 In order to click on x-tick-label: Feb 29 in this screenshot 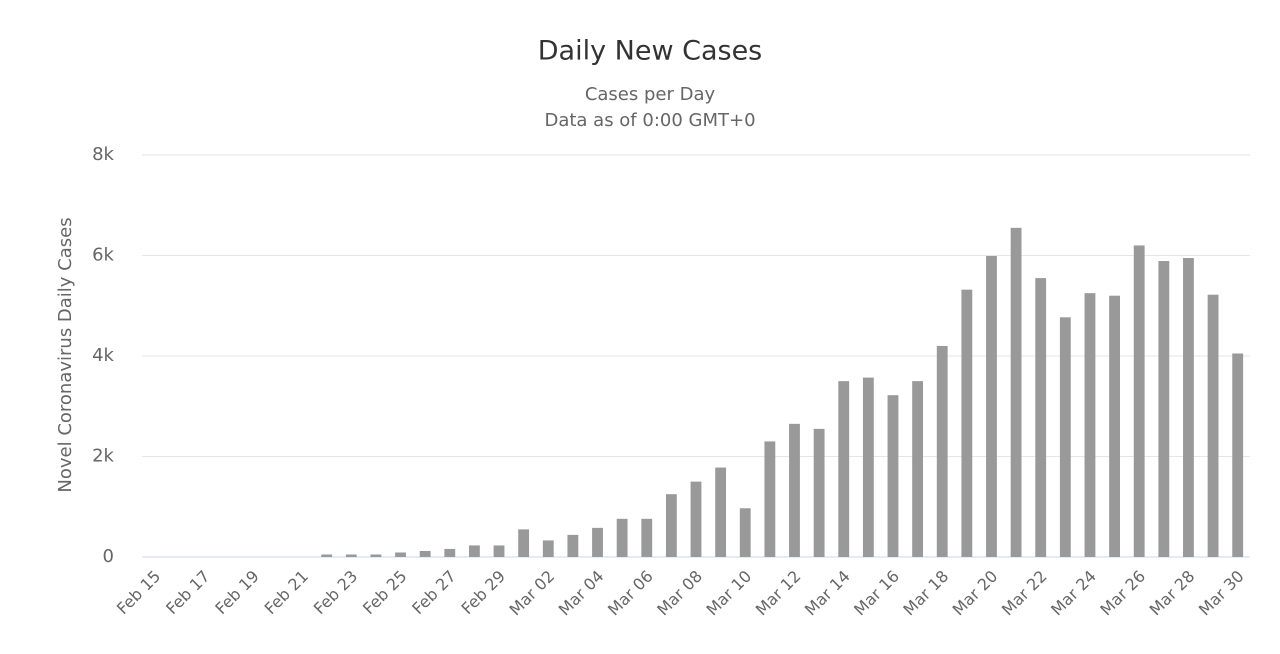, I will do `click(483, 592)`.